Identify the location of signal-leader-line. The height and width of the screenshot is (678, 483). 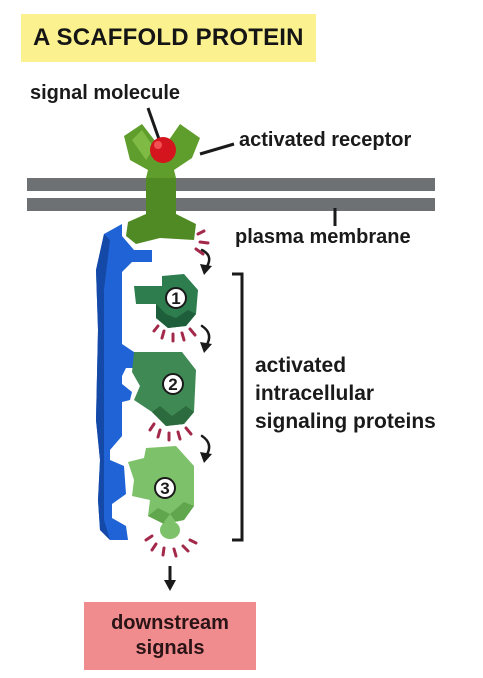
(154, 125).